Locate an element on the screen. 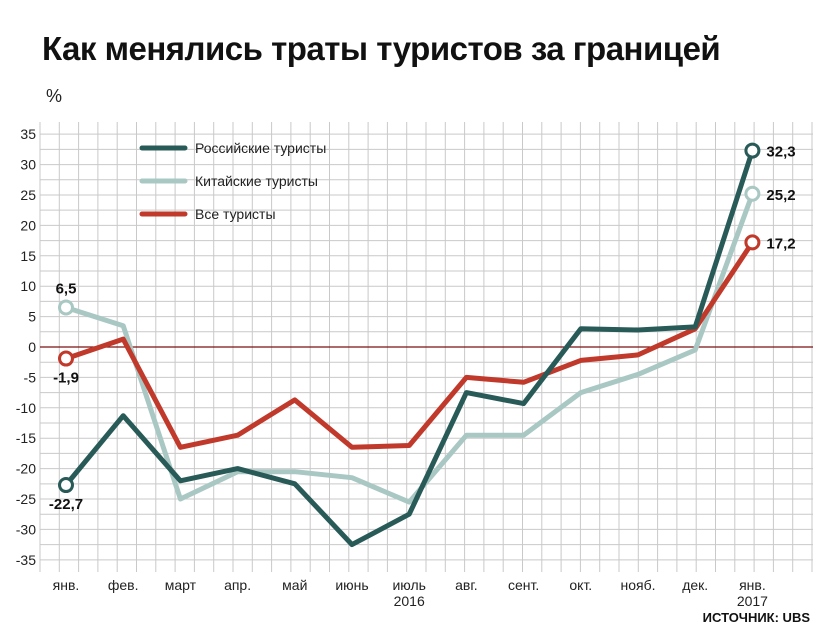  y-tick-label: -35 is located at coordinates (26, 560).